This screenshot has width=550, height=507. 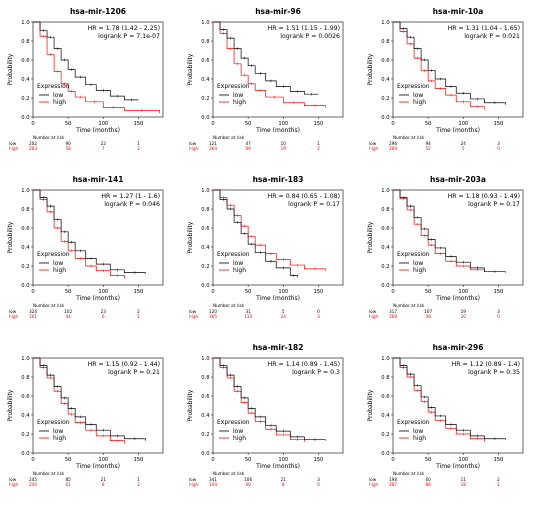 What do you see at coordinates (283, 311) in the screenshot?
I see `risk-count-low: 5` at bounding box center [283, 311].